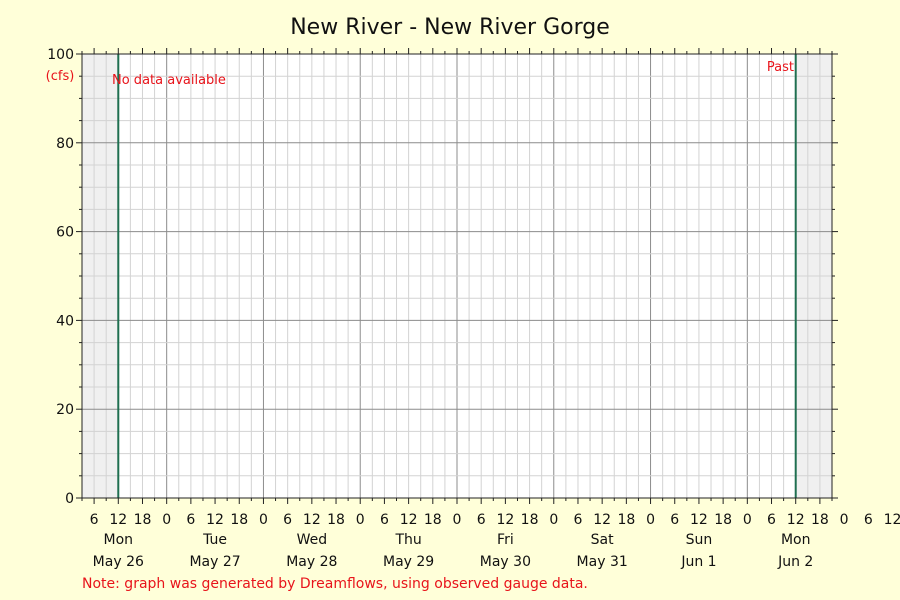  What do you see at coordinates (450, 27) in the screenshot?
I see `chart-title: New River - New River Gorge` at bounding box center [450, 27].